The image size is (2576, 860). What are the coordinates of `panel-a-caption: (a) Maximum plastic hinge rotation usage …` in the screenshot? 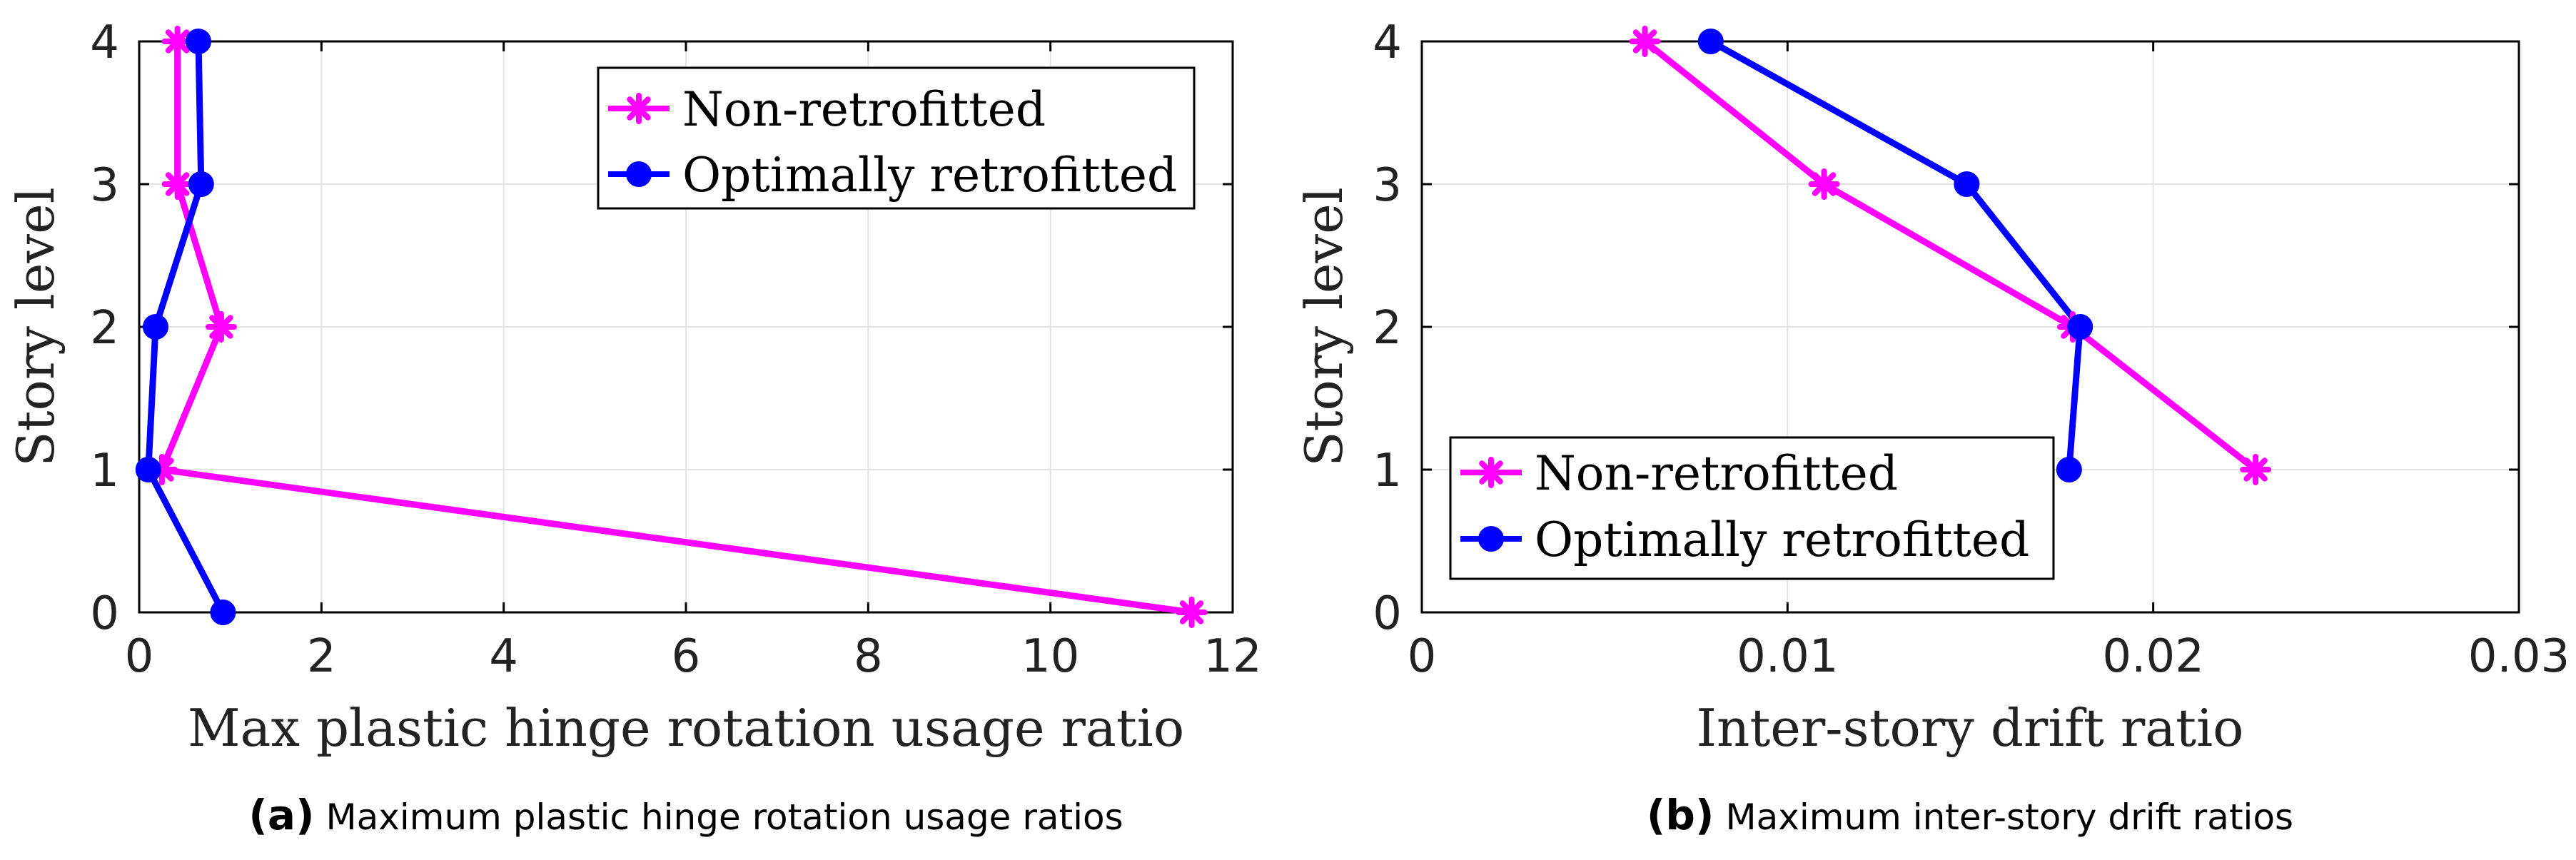 It's located at (685, 815).